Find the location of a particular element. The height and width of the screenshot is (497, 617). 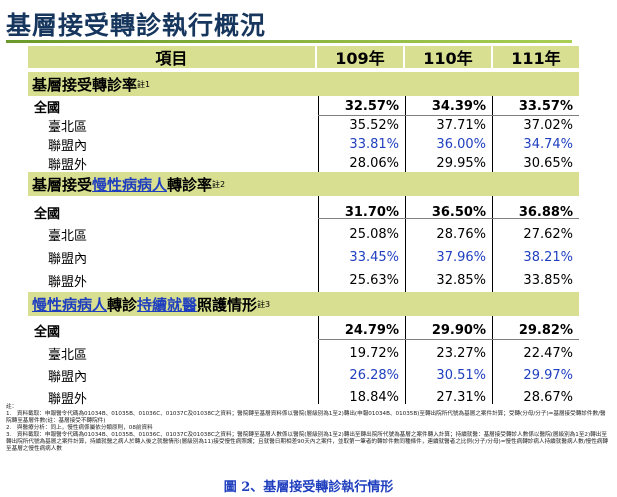

table-row: 全國 24.79% 29.90% 29.82% is located at coordinates (303, 331).